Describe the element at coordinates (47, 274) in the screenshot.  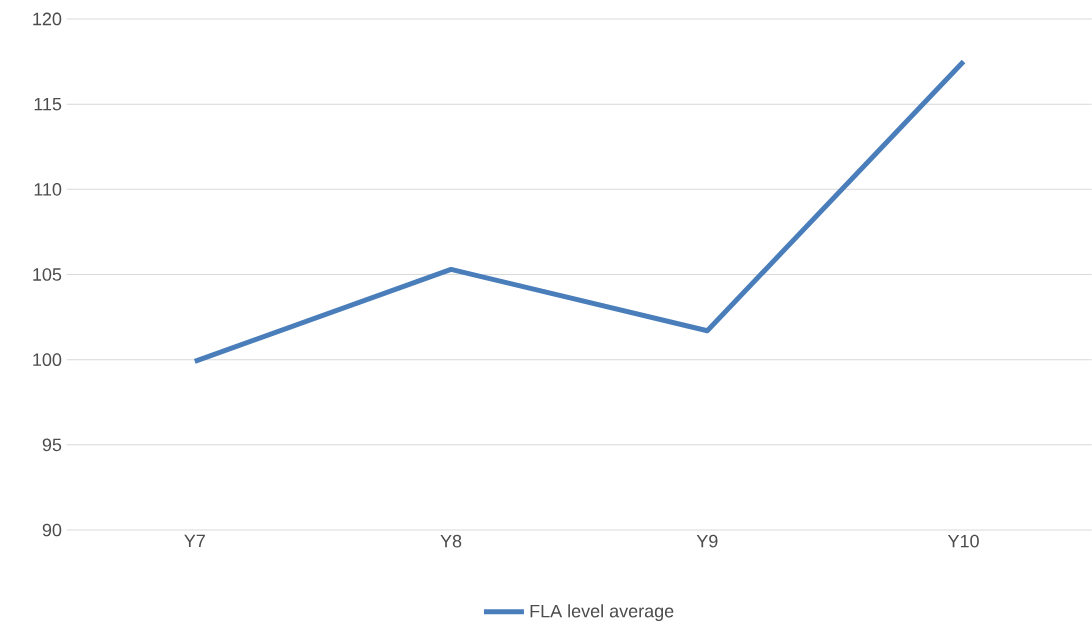
I see `y-tick-label: 105` at that location.